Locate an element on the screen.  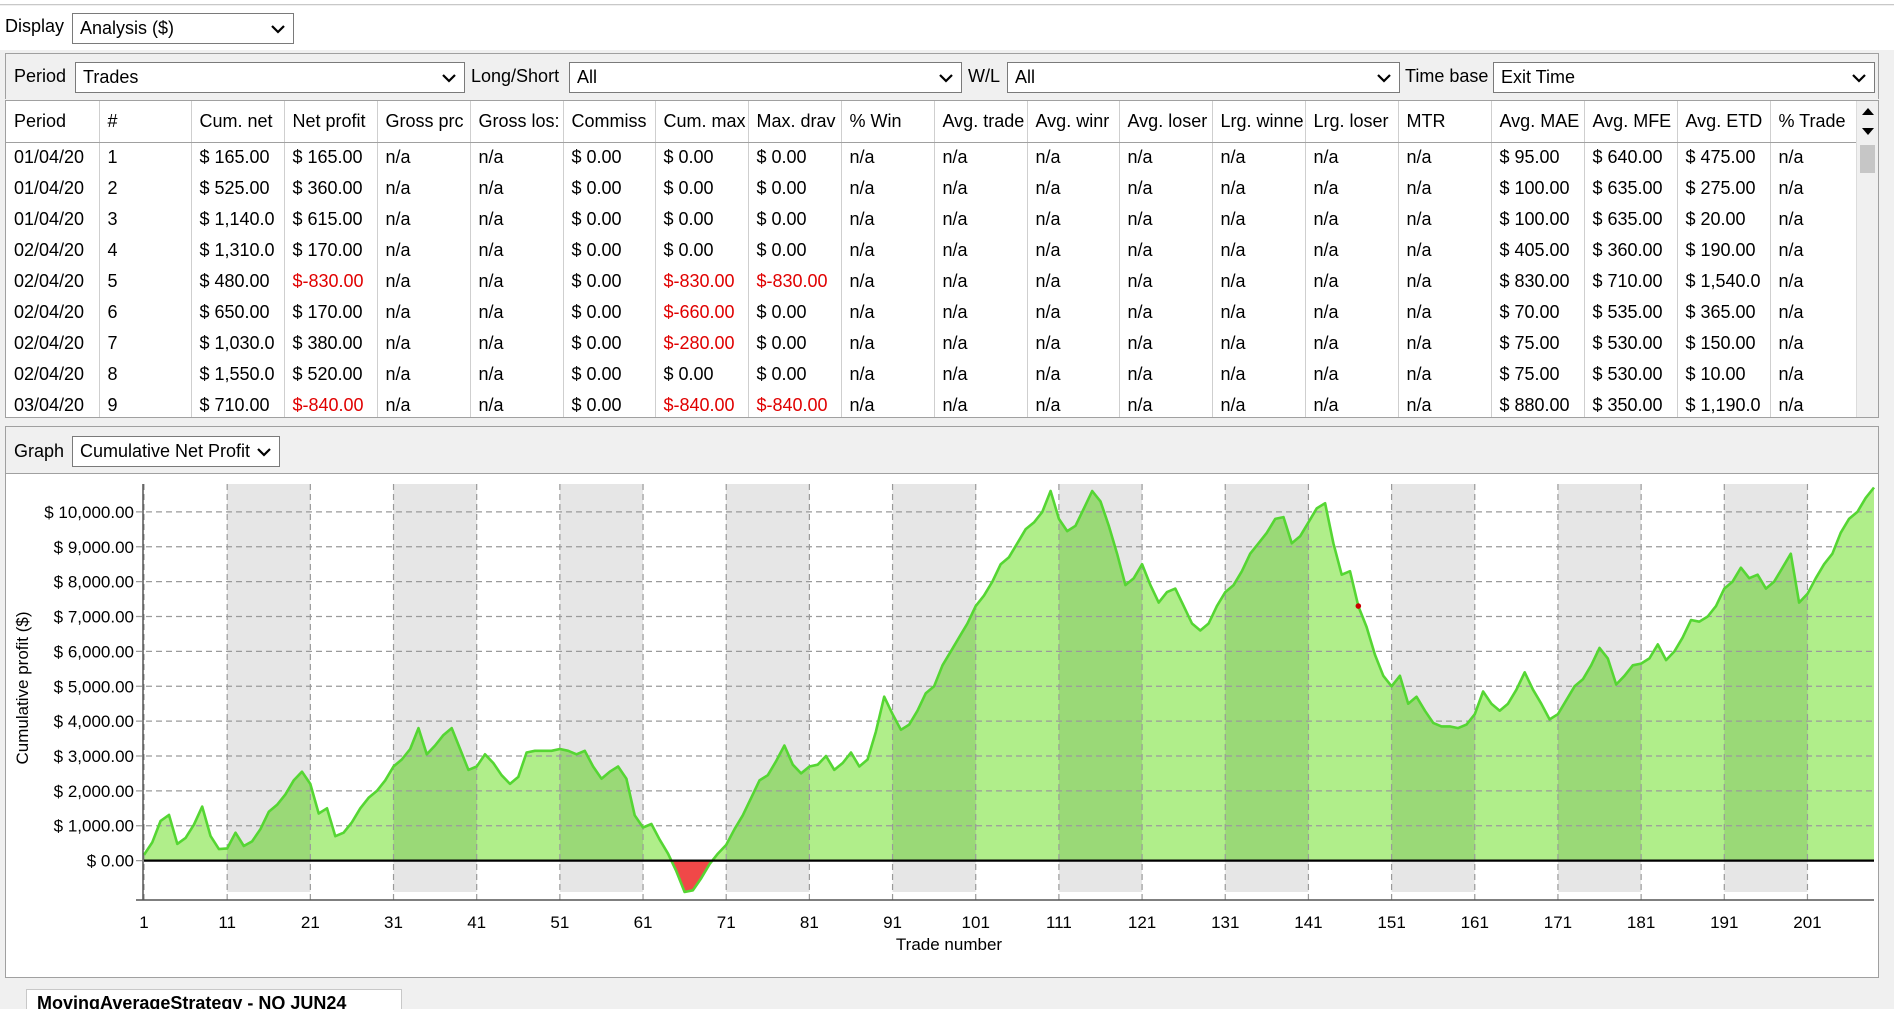
column-header: Gross prc is located at coordinates (424, 122).